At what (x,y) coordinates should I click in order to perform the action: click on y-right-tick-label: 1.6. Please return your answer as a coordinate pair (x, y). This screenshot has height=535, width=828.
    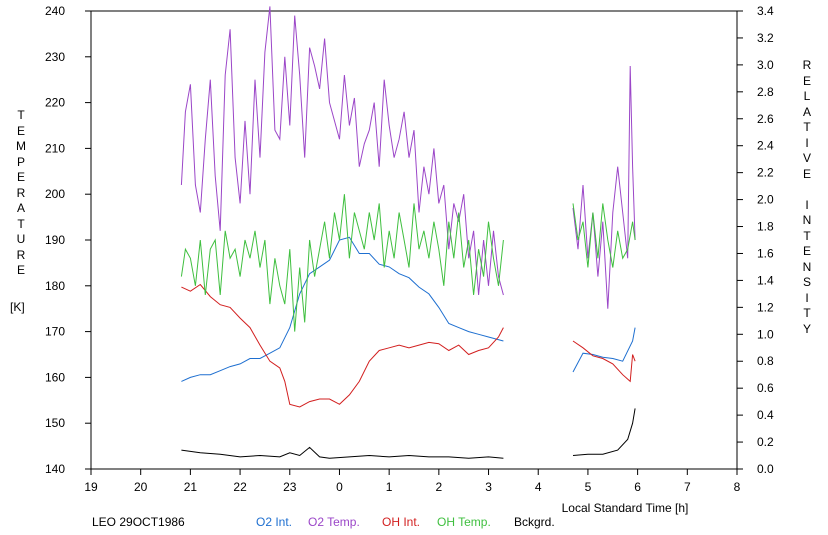
    Looking at the image, I should click on (765, 253).